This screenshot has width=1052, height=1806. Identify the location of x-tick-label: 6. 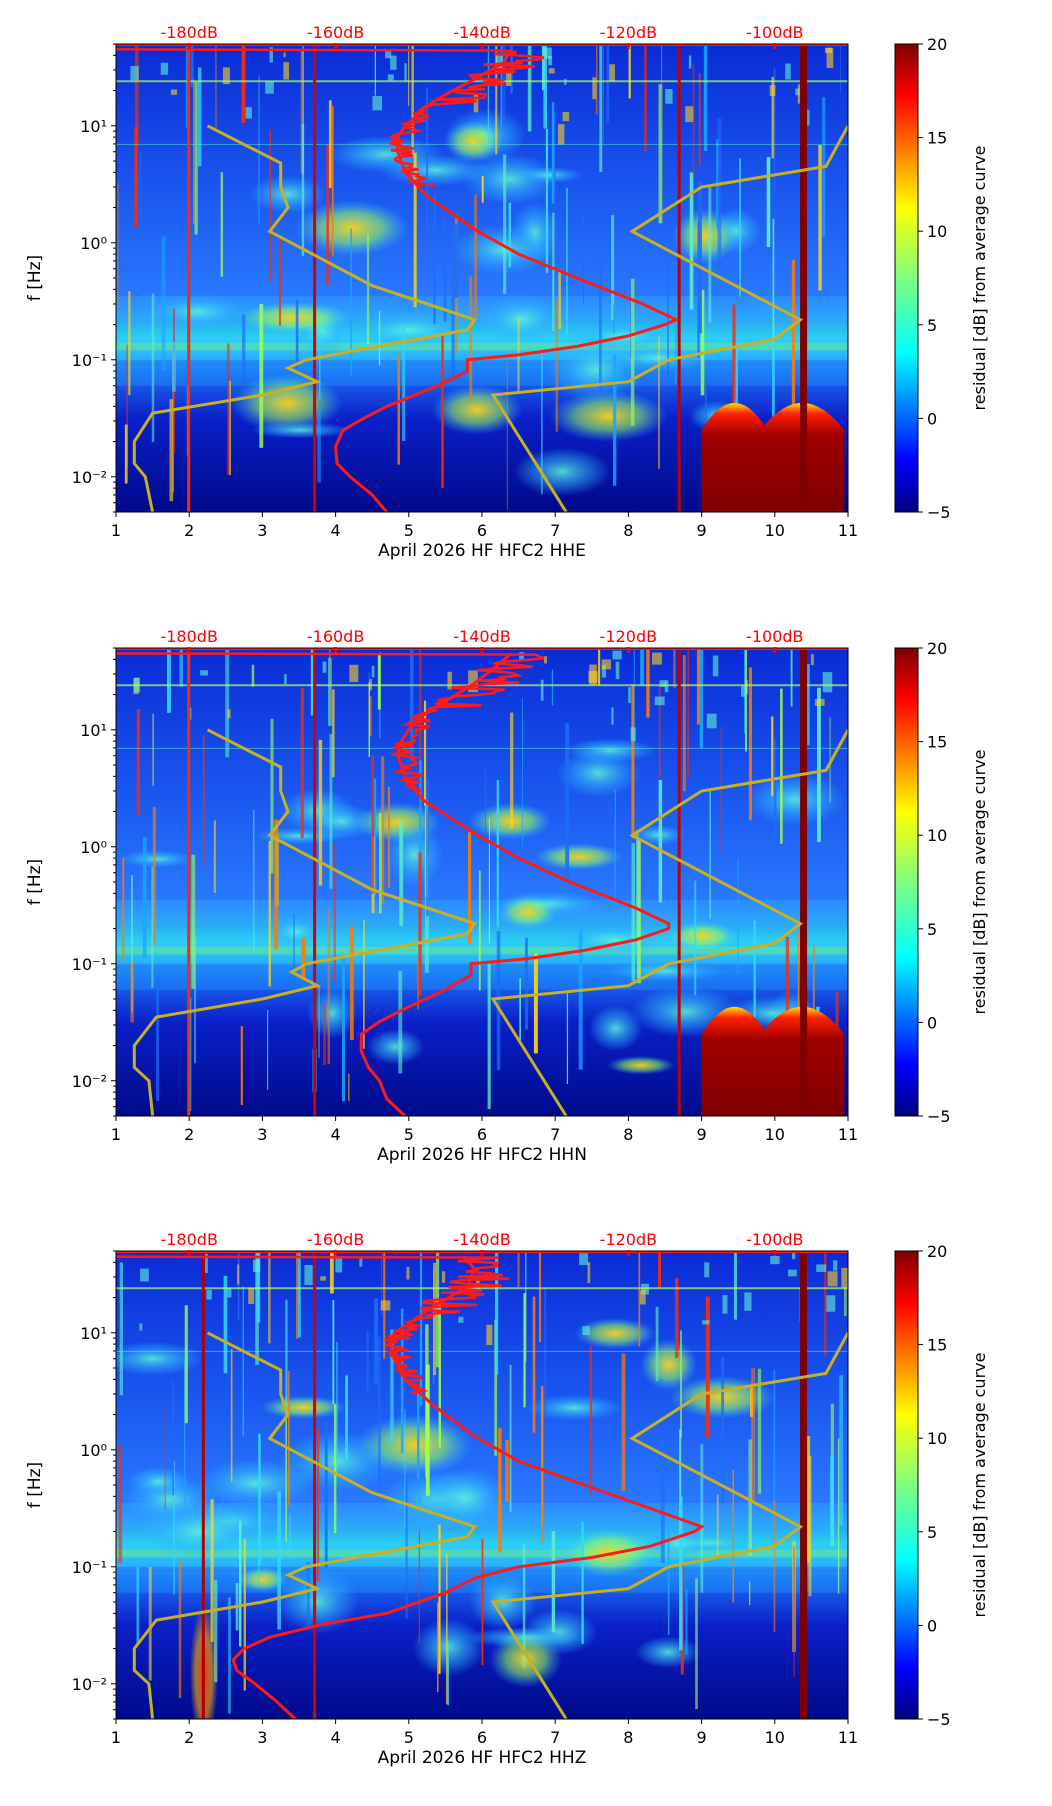
(482, 1134).